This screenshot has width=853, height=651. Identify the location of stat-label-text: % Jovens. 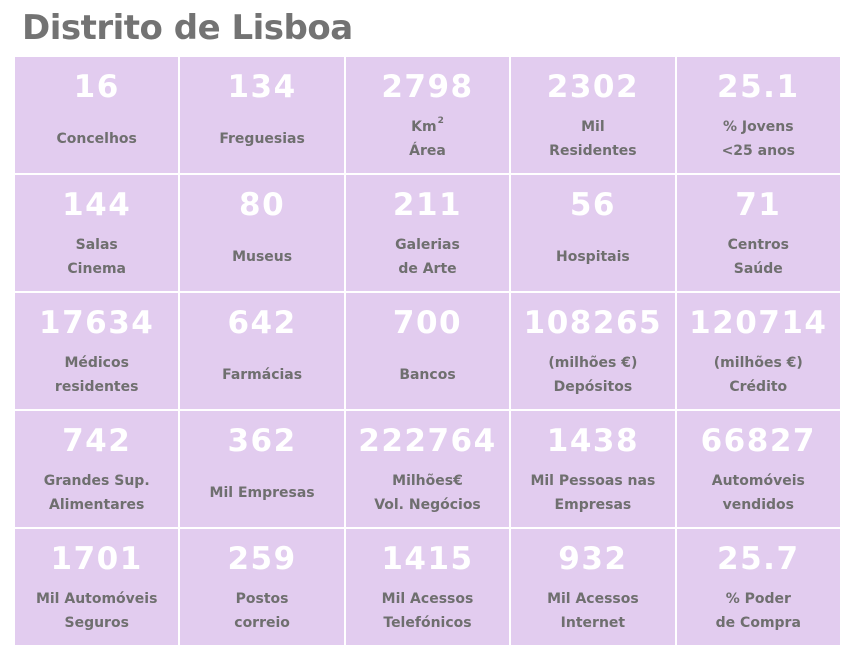
(758, 127).